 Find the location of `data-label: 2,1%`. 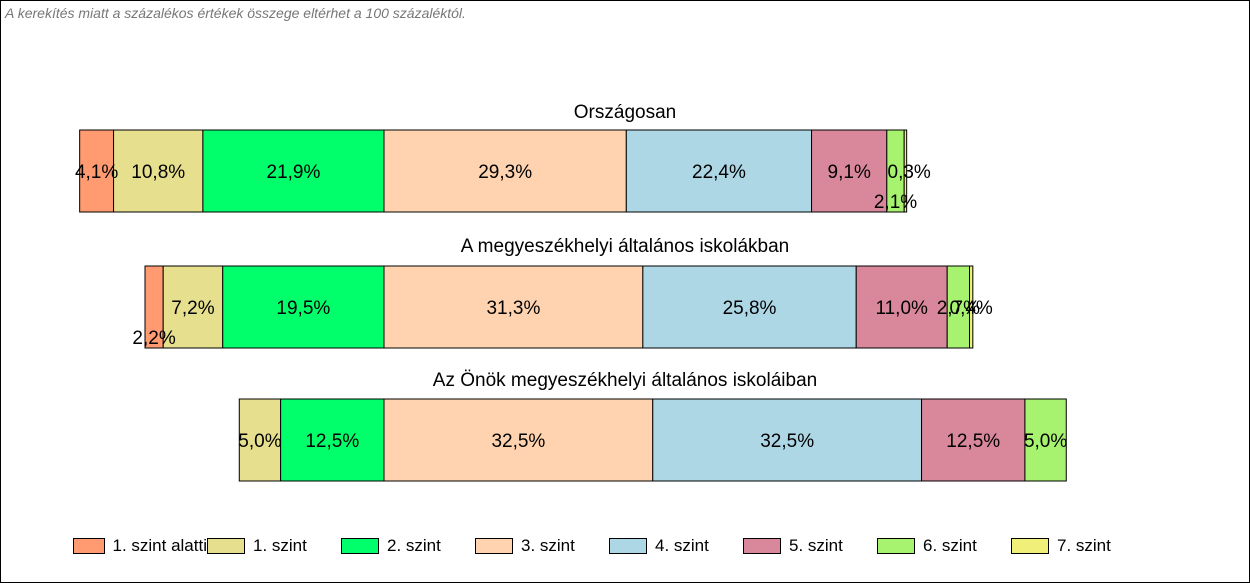

data-label: 2,1% is located at coordinates (895, 202).